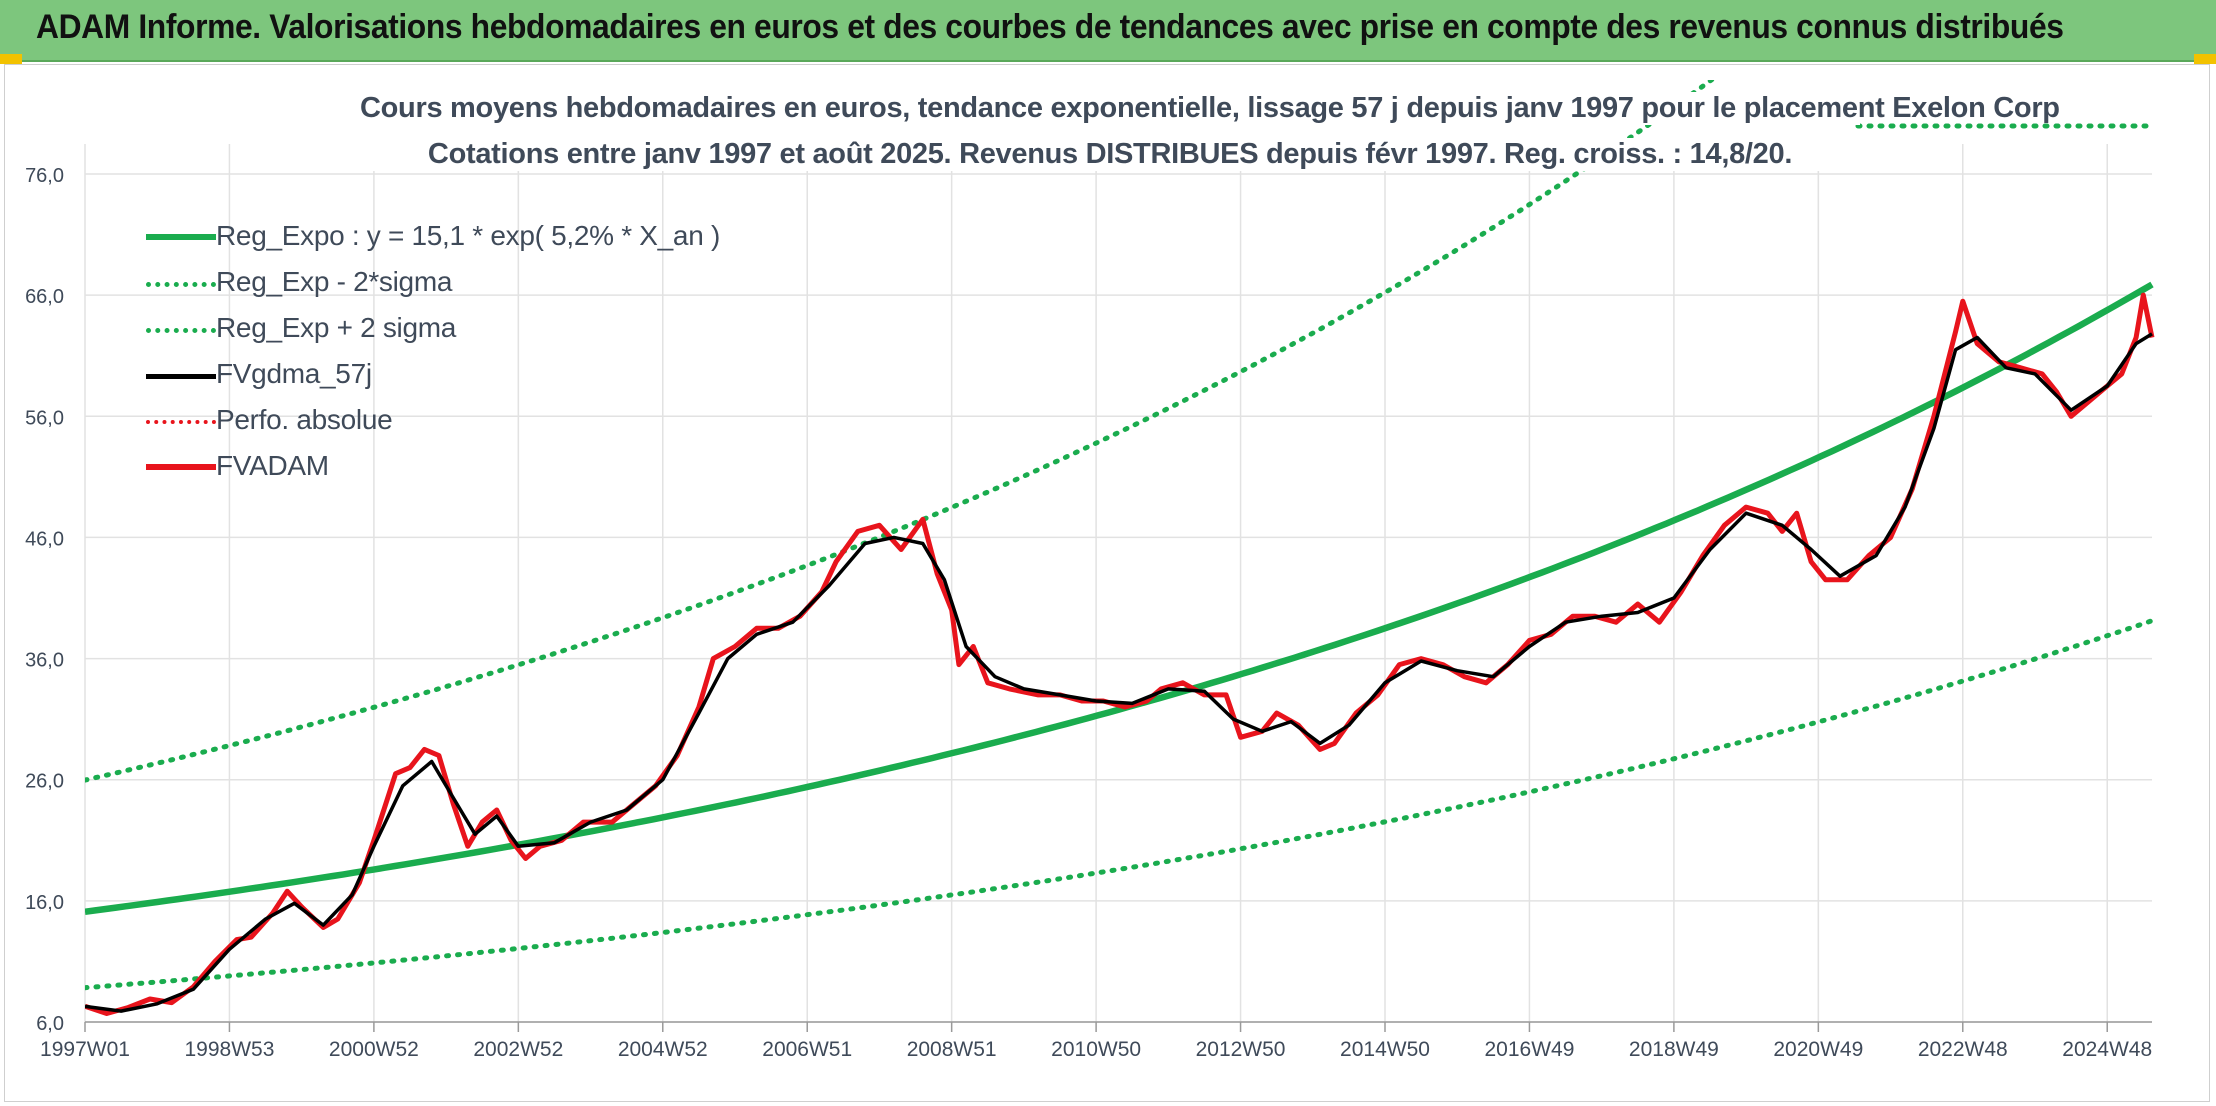 This screenshot has width=2216, height=1106. What do you see at coordinates (1385, 1049) in the screenshot?
I see `x-tick-label: 2014W50` at bounding box center [1385, 1049].